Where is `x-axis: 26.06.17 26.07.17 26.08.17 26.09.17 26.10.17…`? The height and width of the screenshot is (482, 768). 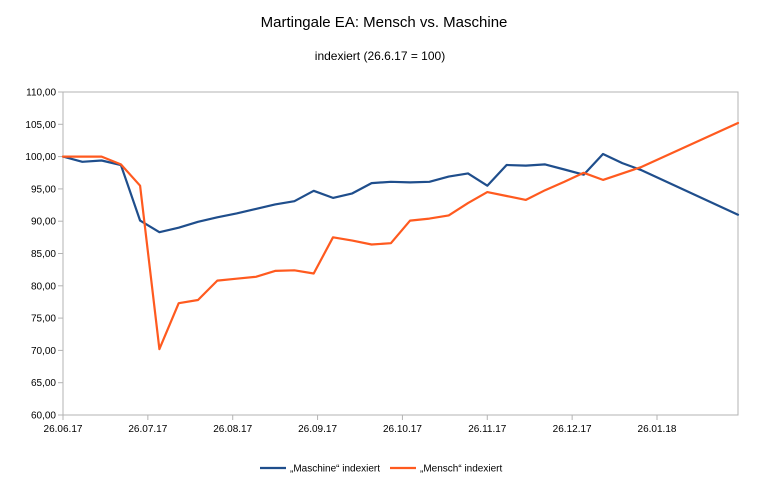 x-axis: 26.06.17 26.07.17 26.08.17 26.09.17 26.10.17… is located at coordinates (360, 425).